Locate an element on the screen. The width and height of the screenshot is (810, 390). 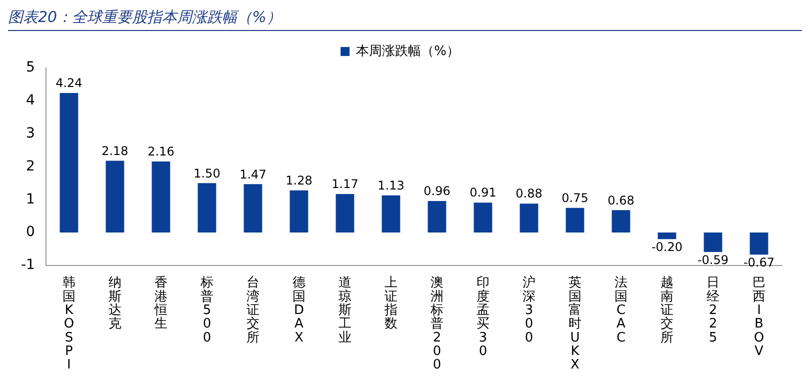
x-tick-label: 台湾证交所 is located at coordinates (253, 311).